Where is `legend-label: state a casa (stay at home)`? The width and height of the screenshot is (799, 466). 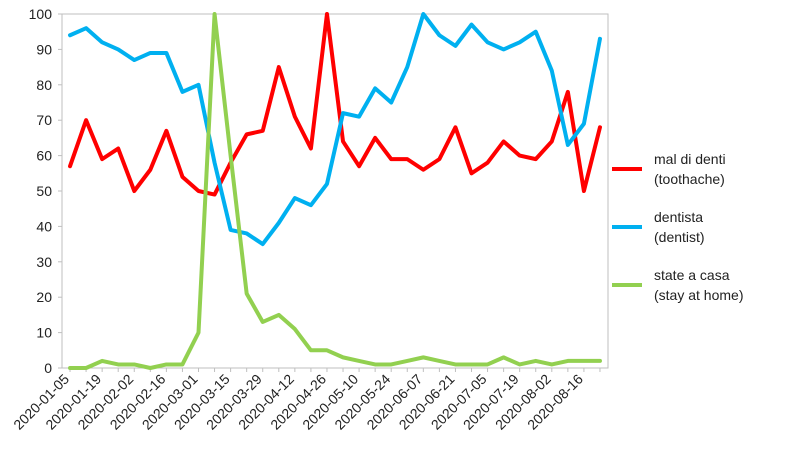 legend-label: state a casa (stay at home) is located at coordinates (699, 285).